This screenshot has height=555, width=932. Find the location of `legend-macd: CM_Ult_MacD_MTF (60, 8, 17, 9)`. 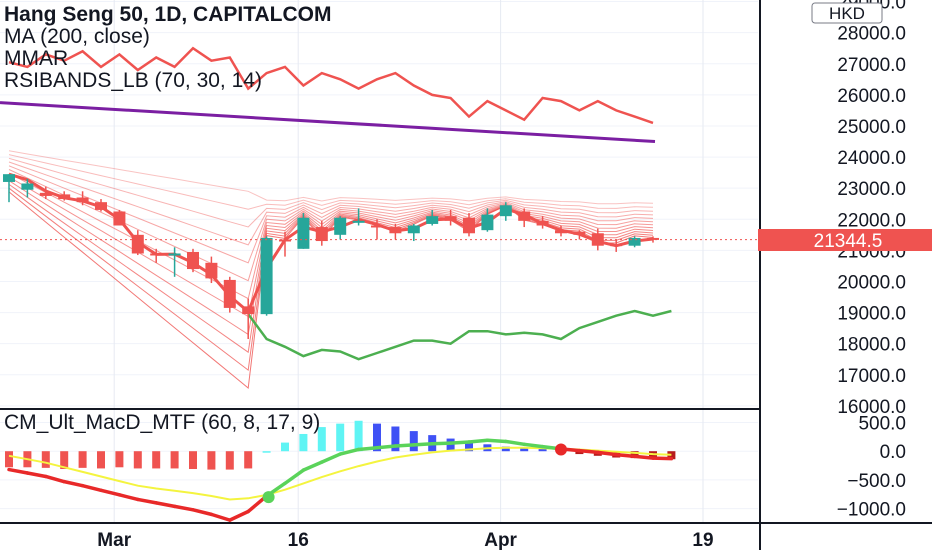

legend-macd: CM_Ult_MacD_MTF (60, 8, 17, 9) is located at coordinates (162, 422).